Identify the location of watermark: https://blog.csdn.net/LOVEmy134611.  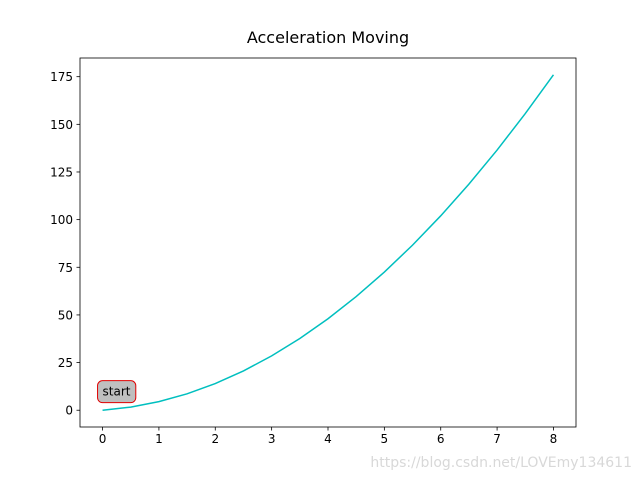
(501, 463).